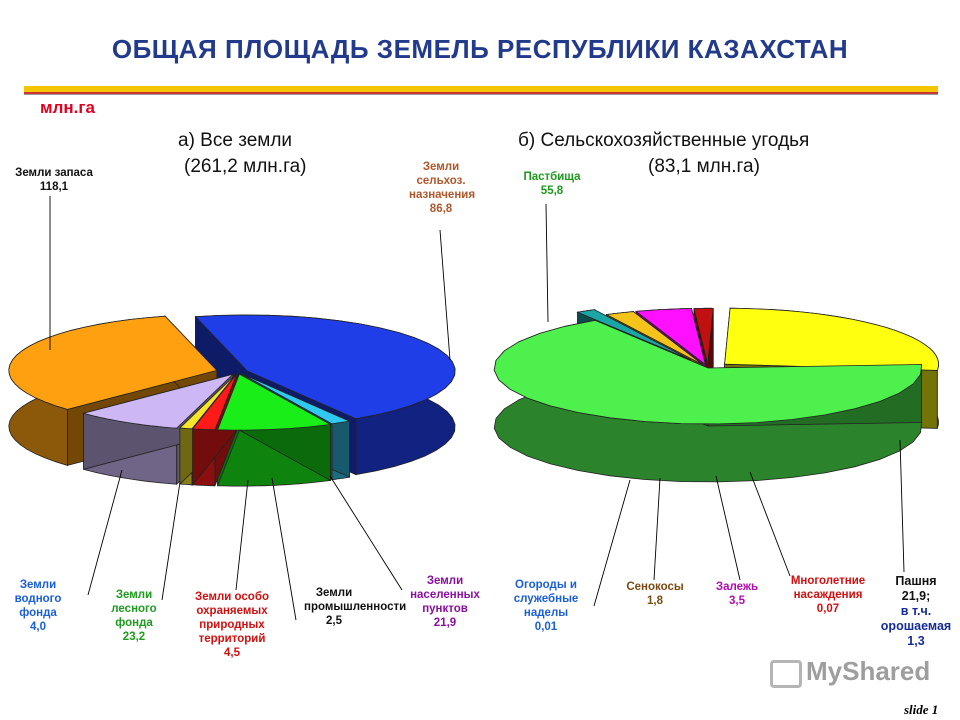  Describe the element at coordinates (445, 295) in the screenshot. I see `leader-selkhoz` at that location.